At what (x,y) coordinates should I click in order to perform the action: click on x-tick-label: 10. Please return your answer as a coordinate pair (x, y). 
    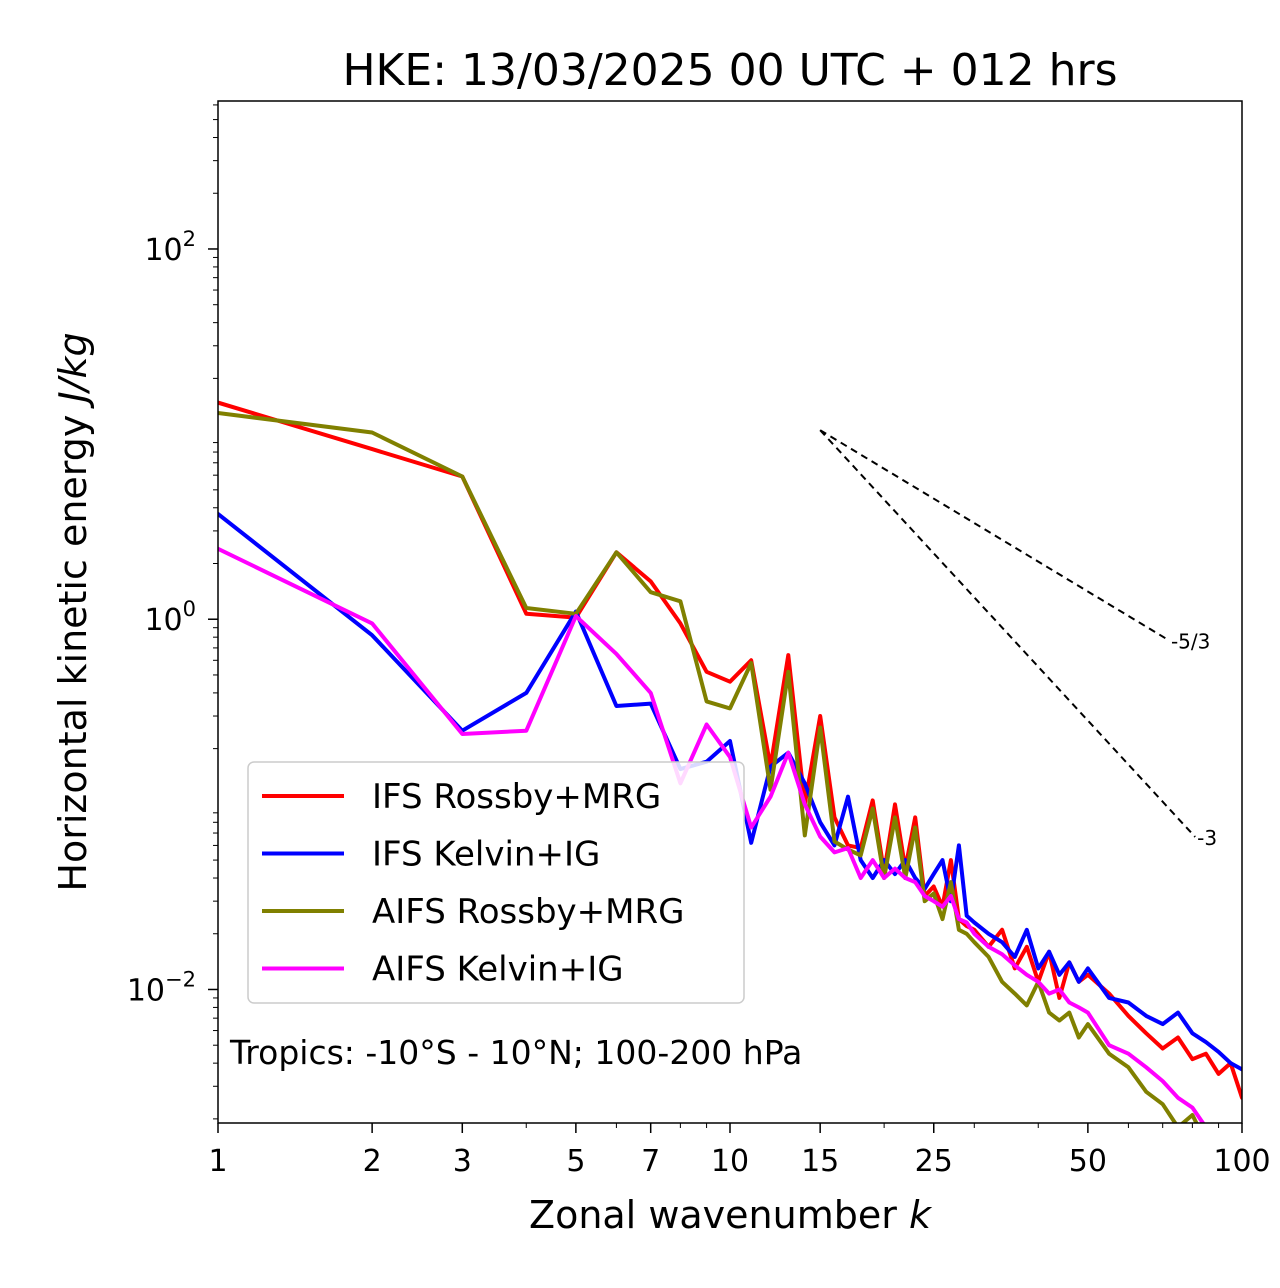
    Looking at the image, I should click on (730, 1161).